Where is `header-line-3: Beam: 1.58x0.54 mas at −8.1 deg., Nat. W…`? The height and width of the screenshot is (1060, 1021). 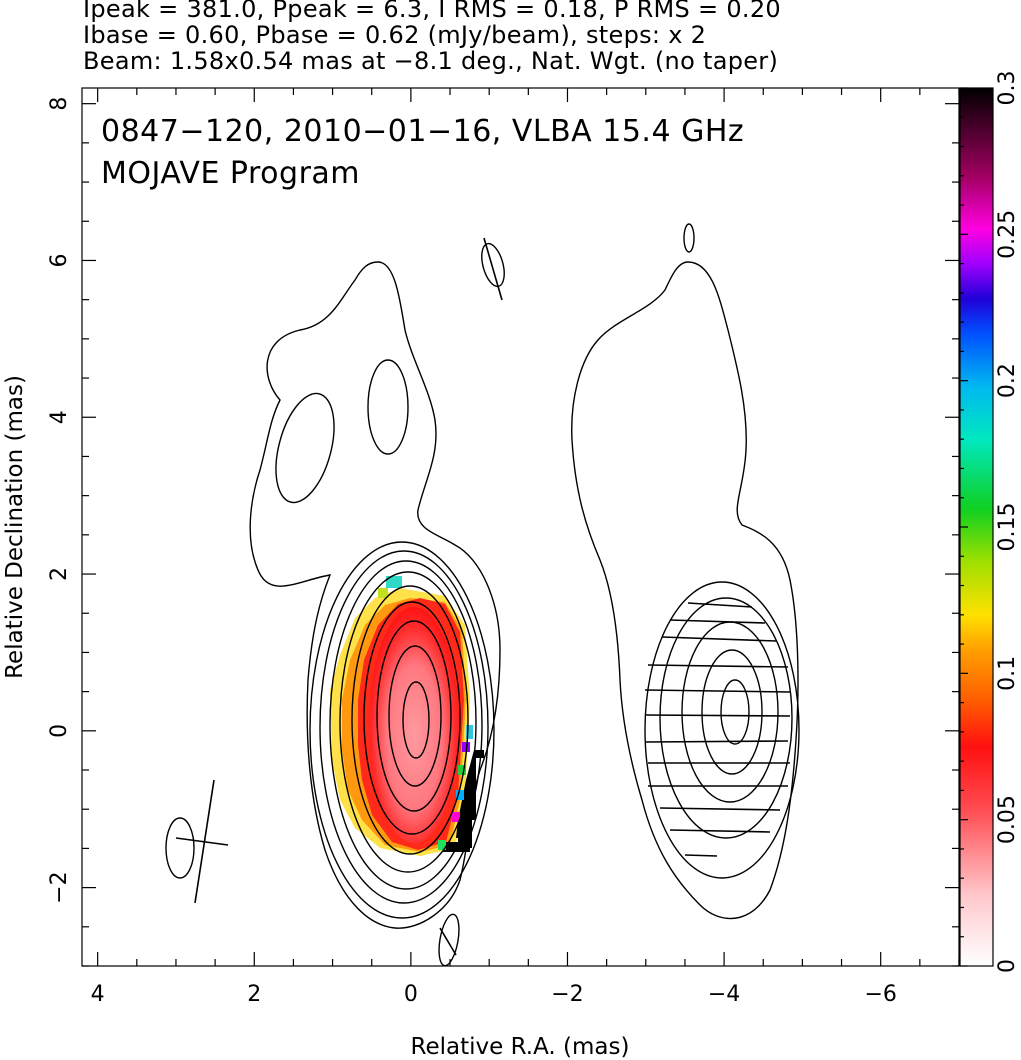 header-line-3: Beam: 1.58x0.54 mas at −8.1 deg., Nat. W… is located at coordinates (431, 61).